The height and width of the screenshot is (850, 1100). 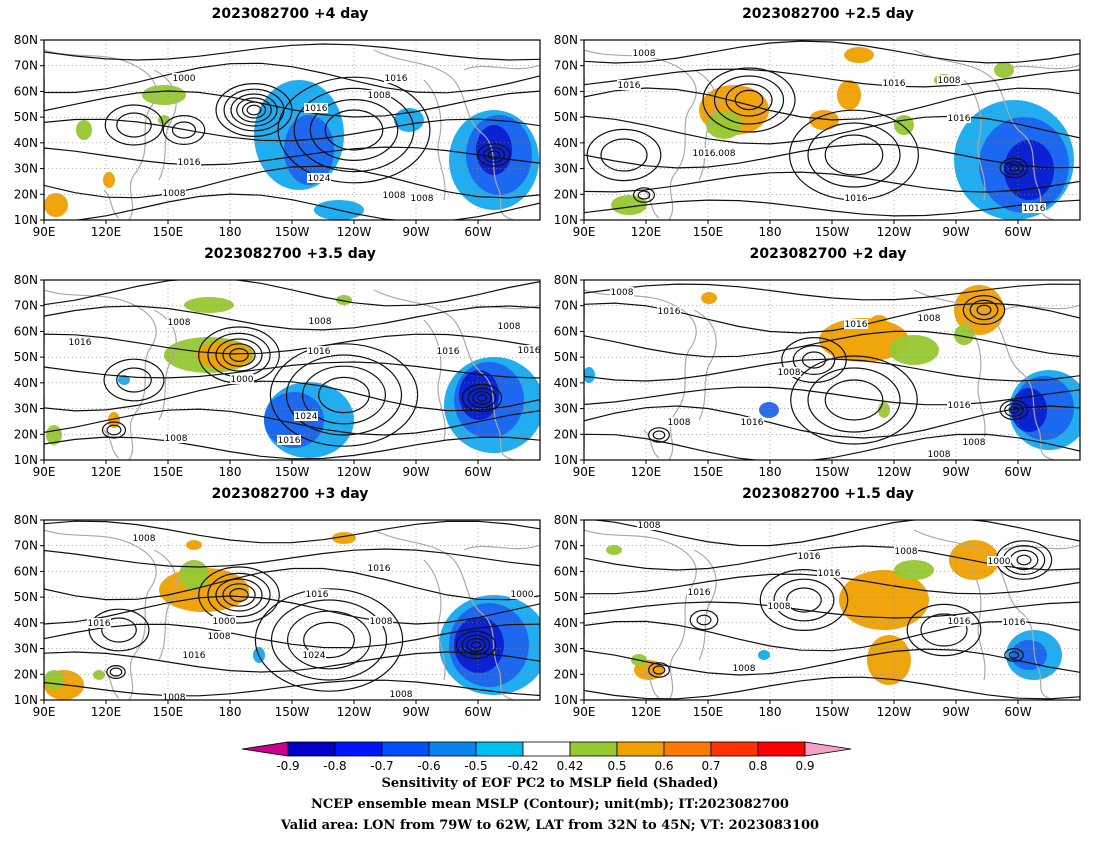 What do you see at coordinates (26, 383) in the screenshot?
I see `lat-tick-label: 40N` at bounding box center [26, 383].